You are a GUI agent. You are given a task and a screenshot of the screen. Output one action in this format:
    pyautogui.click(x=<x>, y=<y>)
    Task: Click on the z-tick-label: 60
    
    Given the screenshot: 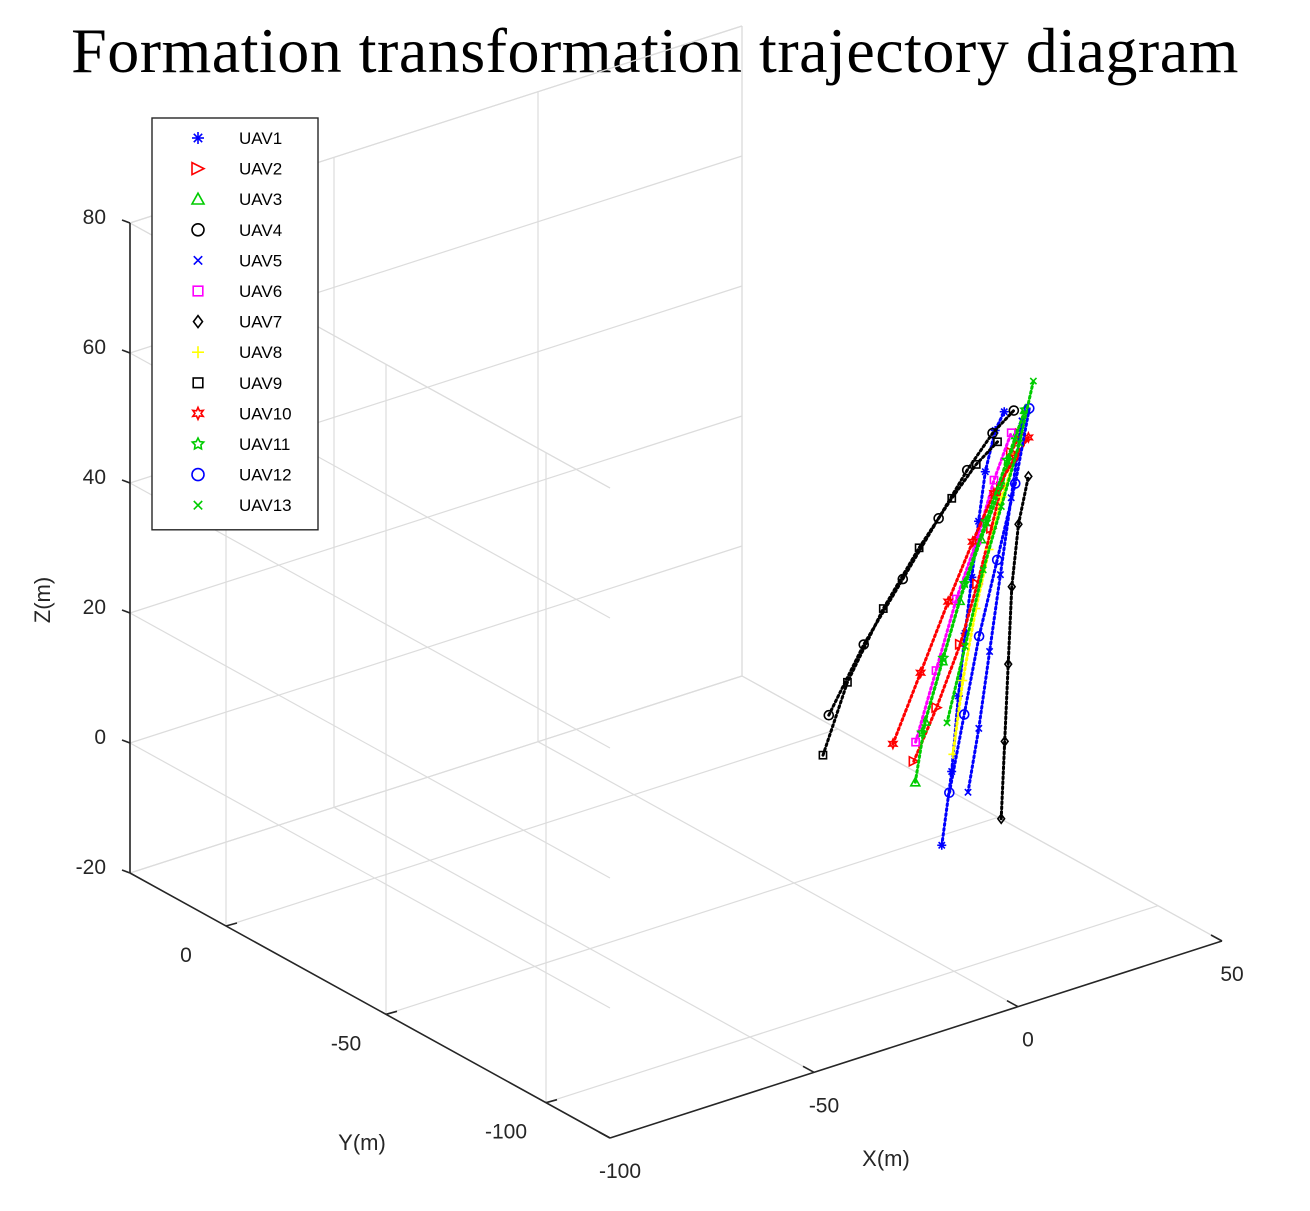 What is the action you would take?
    pyautogui.click(x=94, y=347)
    